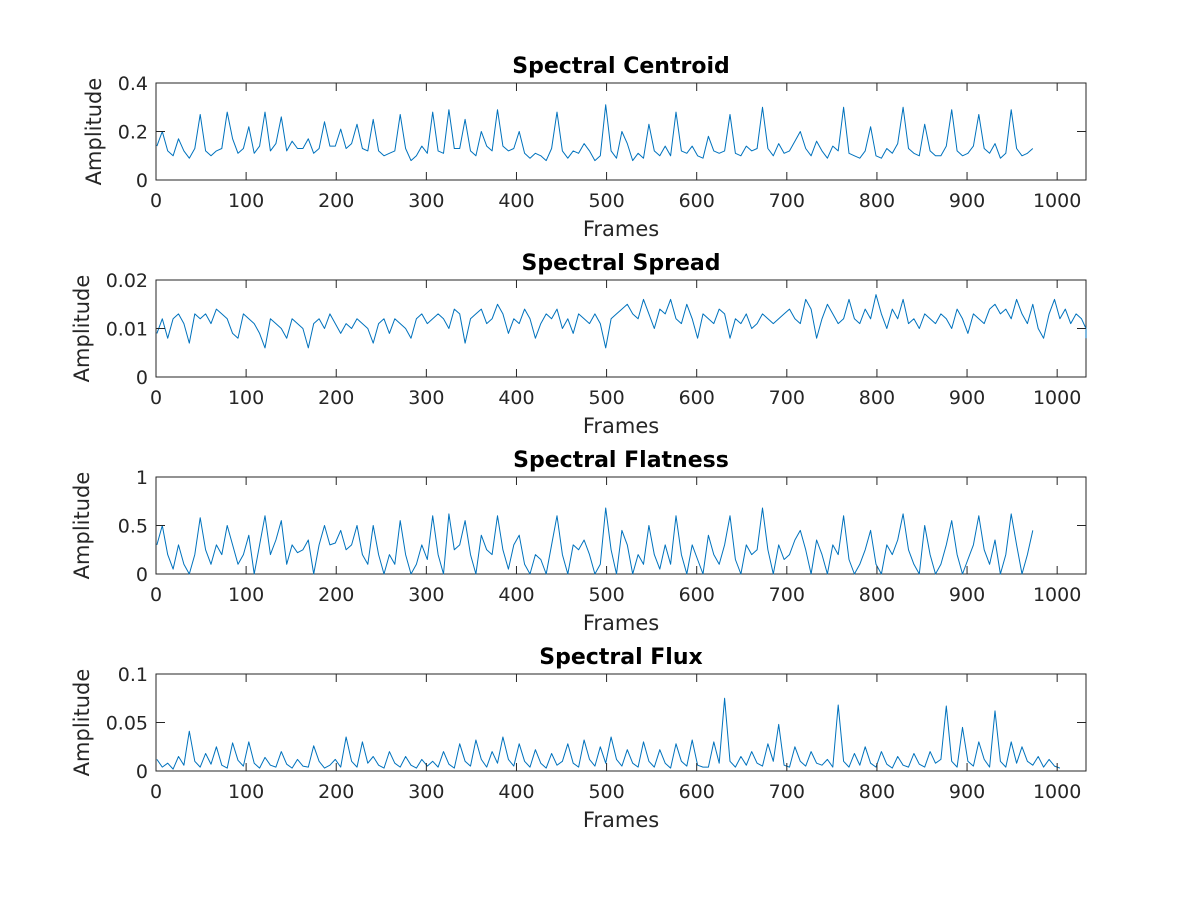 This screenshot has height=900, width=1200. Describe the element at coordinates (133, 527) in the screenshot. I see `y-tick-label: 0.5` at that location.